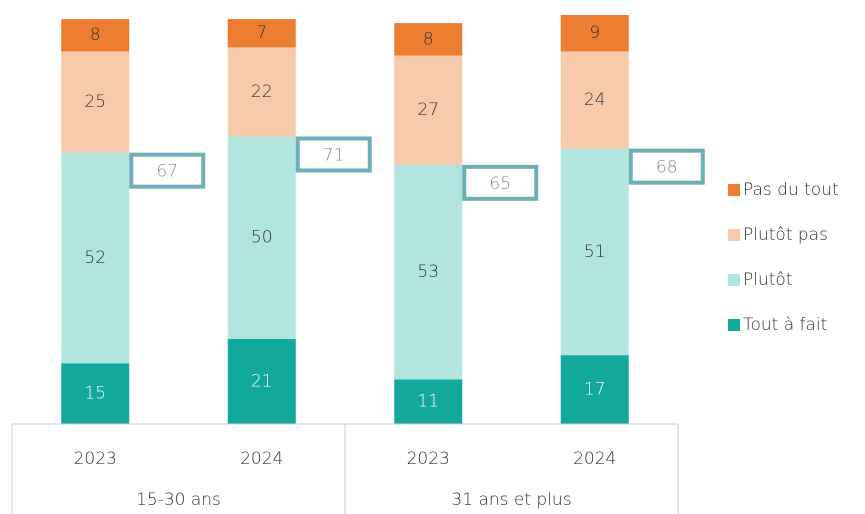 The image size is (865, 514). Describe the element at coordinates (511, 500) in the screenshot. I see `group-label: 31 ans et plus` at that location.